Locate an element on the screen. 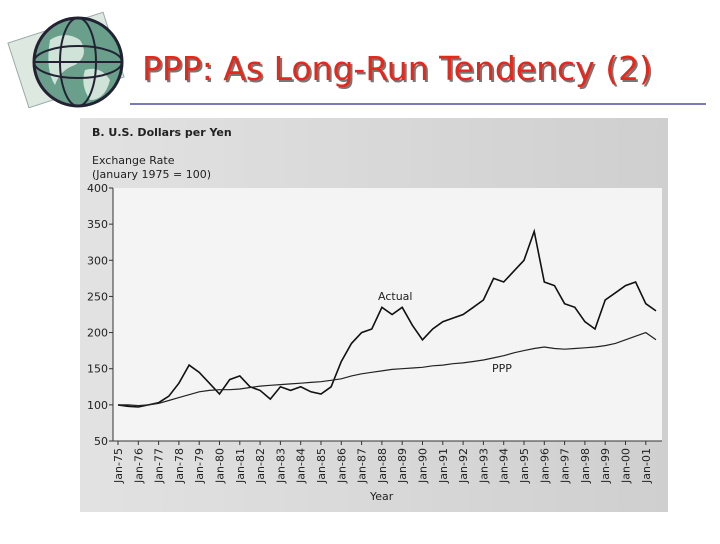  x-tick-label: Jan-78 is located at coordinates (179, 466).